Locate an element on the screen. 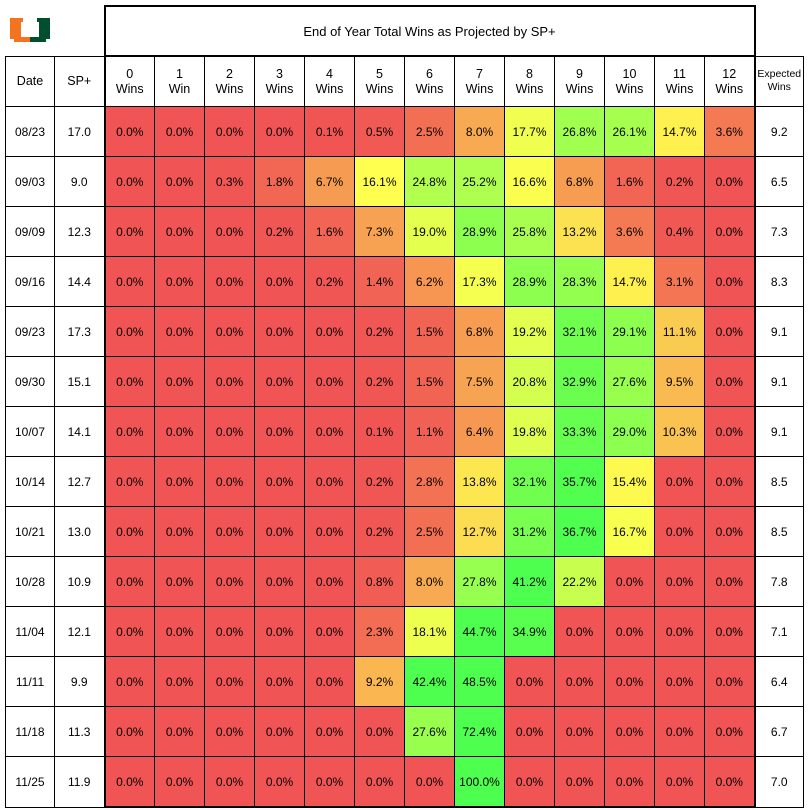  logo-base-left is located at coordinates (22, 39).